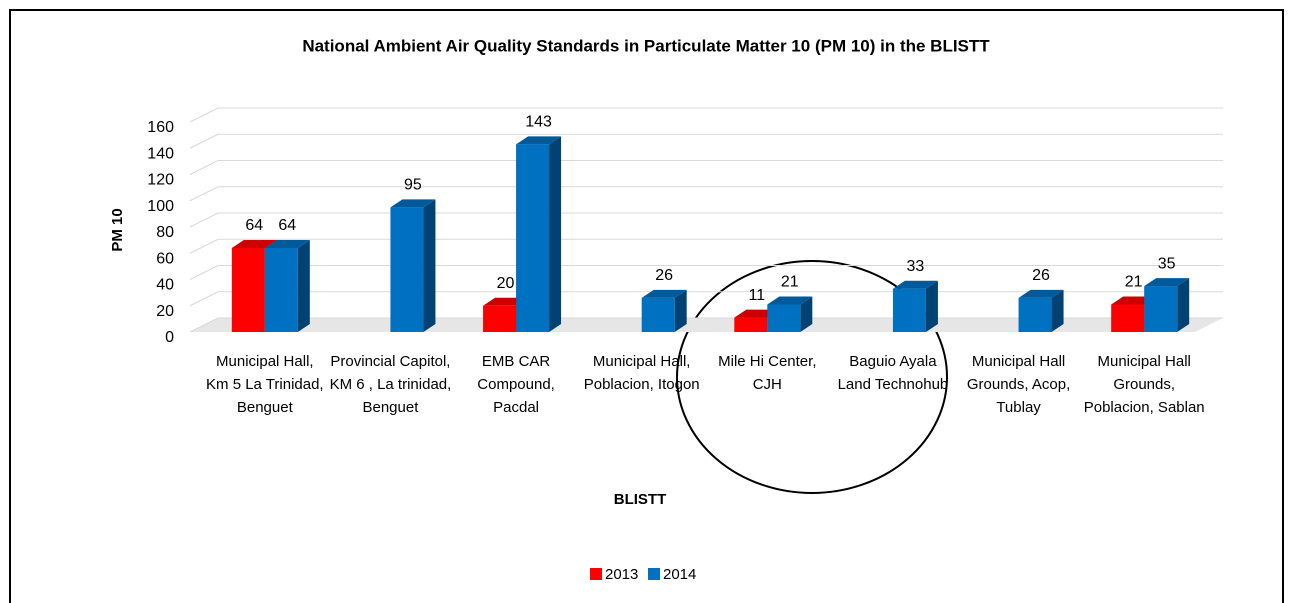  I want to click on y-tick-label: 80, so click(165, 232).